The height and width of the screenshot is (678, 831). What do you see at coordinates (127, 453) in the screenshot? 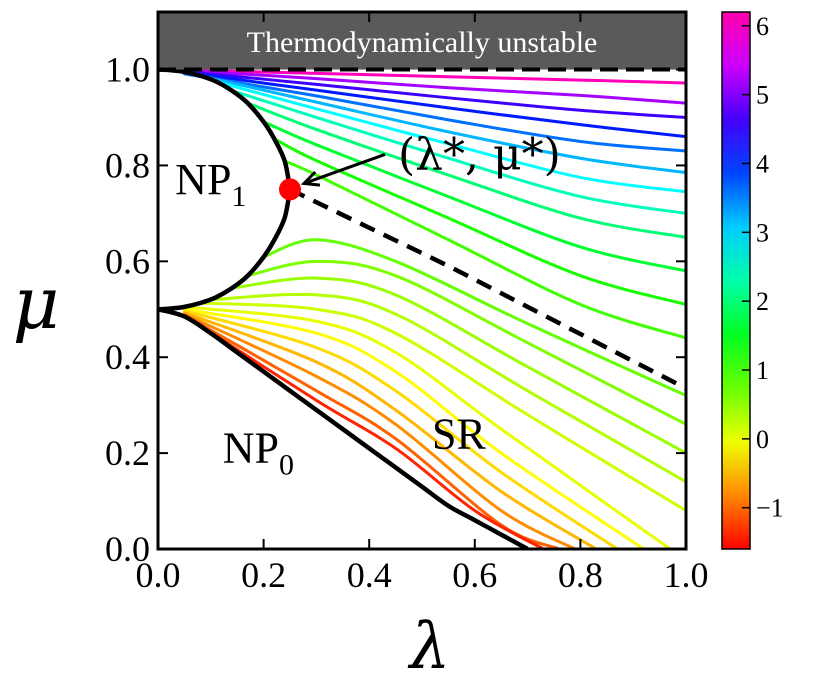
I see `y-tick-label-1: 0.2` at bounding box center [127, 453].